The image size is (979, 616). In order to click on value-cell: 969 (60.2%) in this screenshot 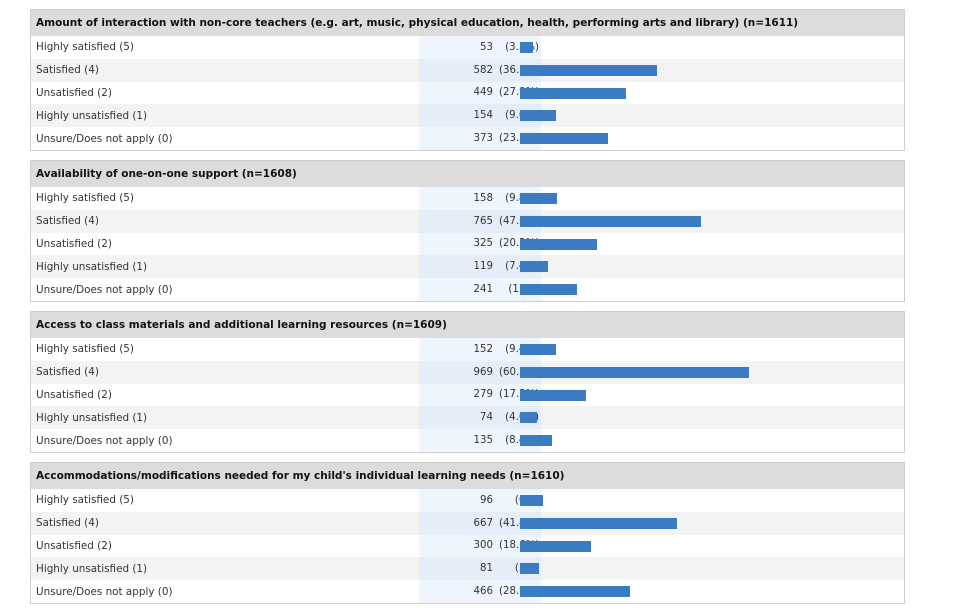, I will do `click(480, 372)`.